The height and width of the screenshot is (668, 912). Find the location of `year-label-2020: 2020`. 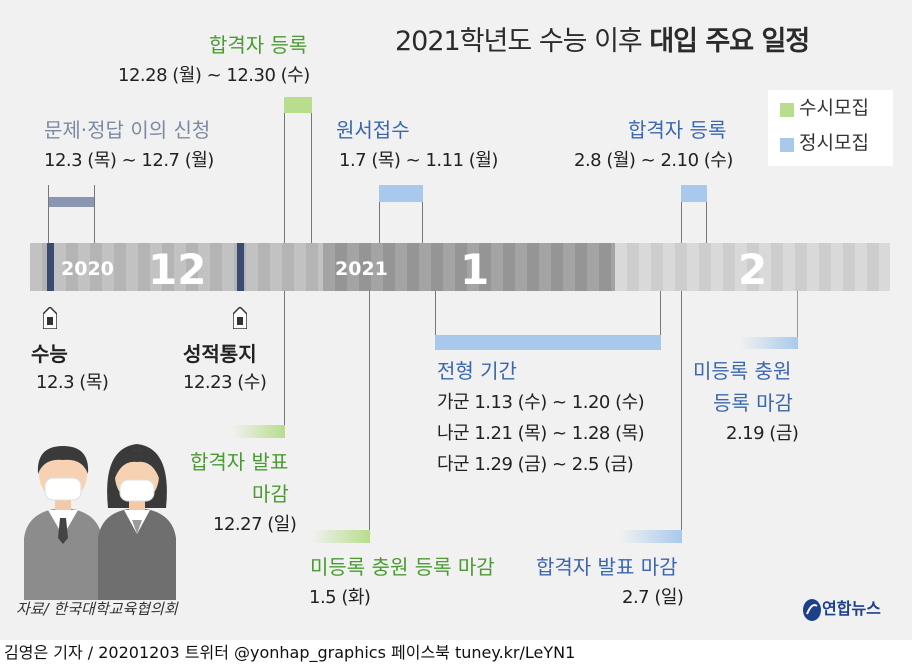

year-label-2020: 2020 is located at coordinates (87, 269).